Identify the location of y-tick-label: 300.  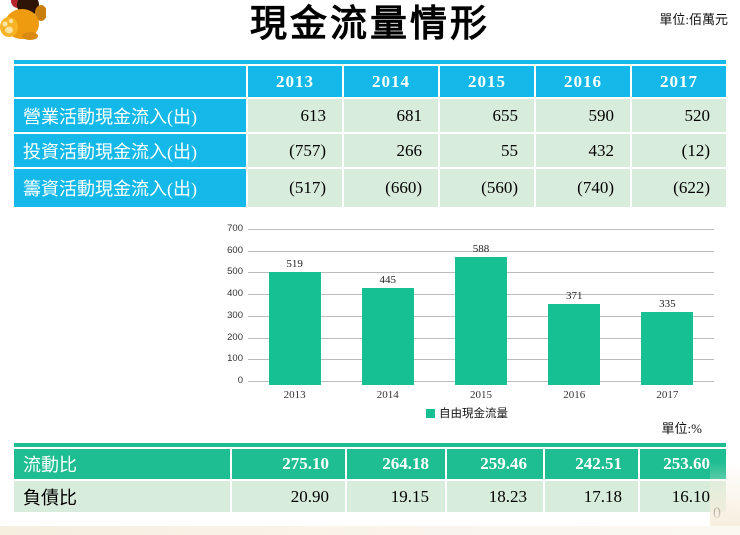
(235, 315).